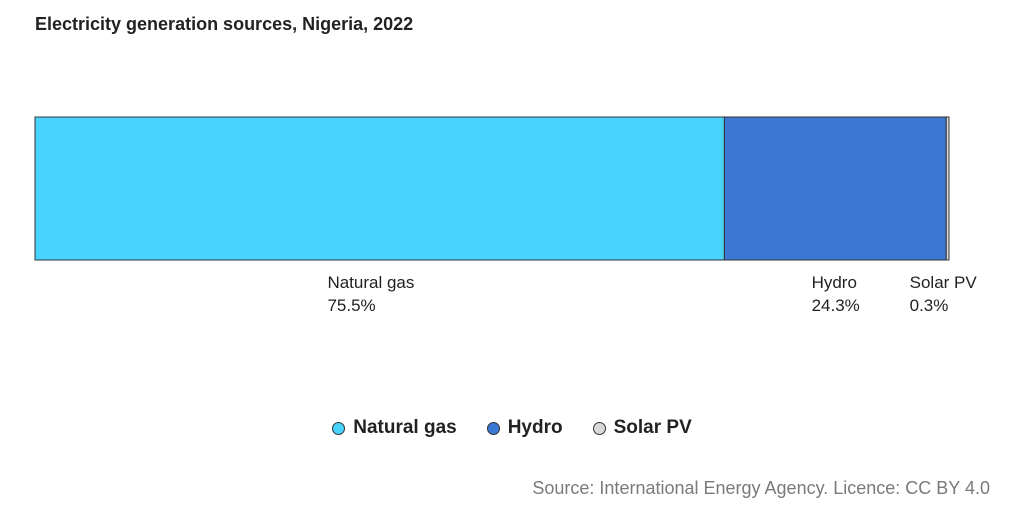  What do you see at coordinates (493, 428) in the screenshot?
I see `legend-swatch-hydro` at bounding box center [493, 428].